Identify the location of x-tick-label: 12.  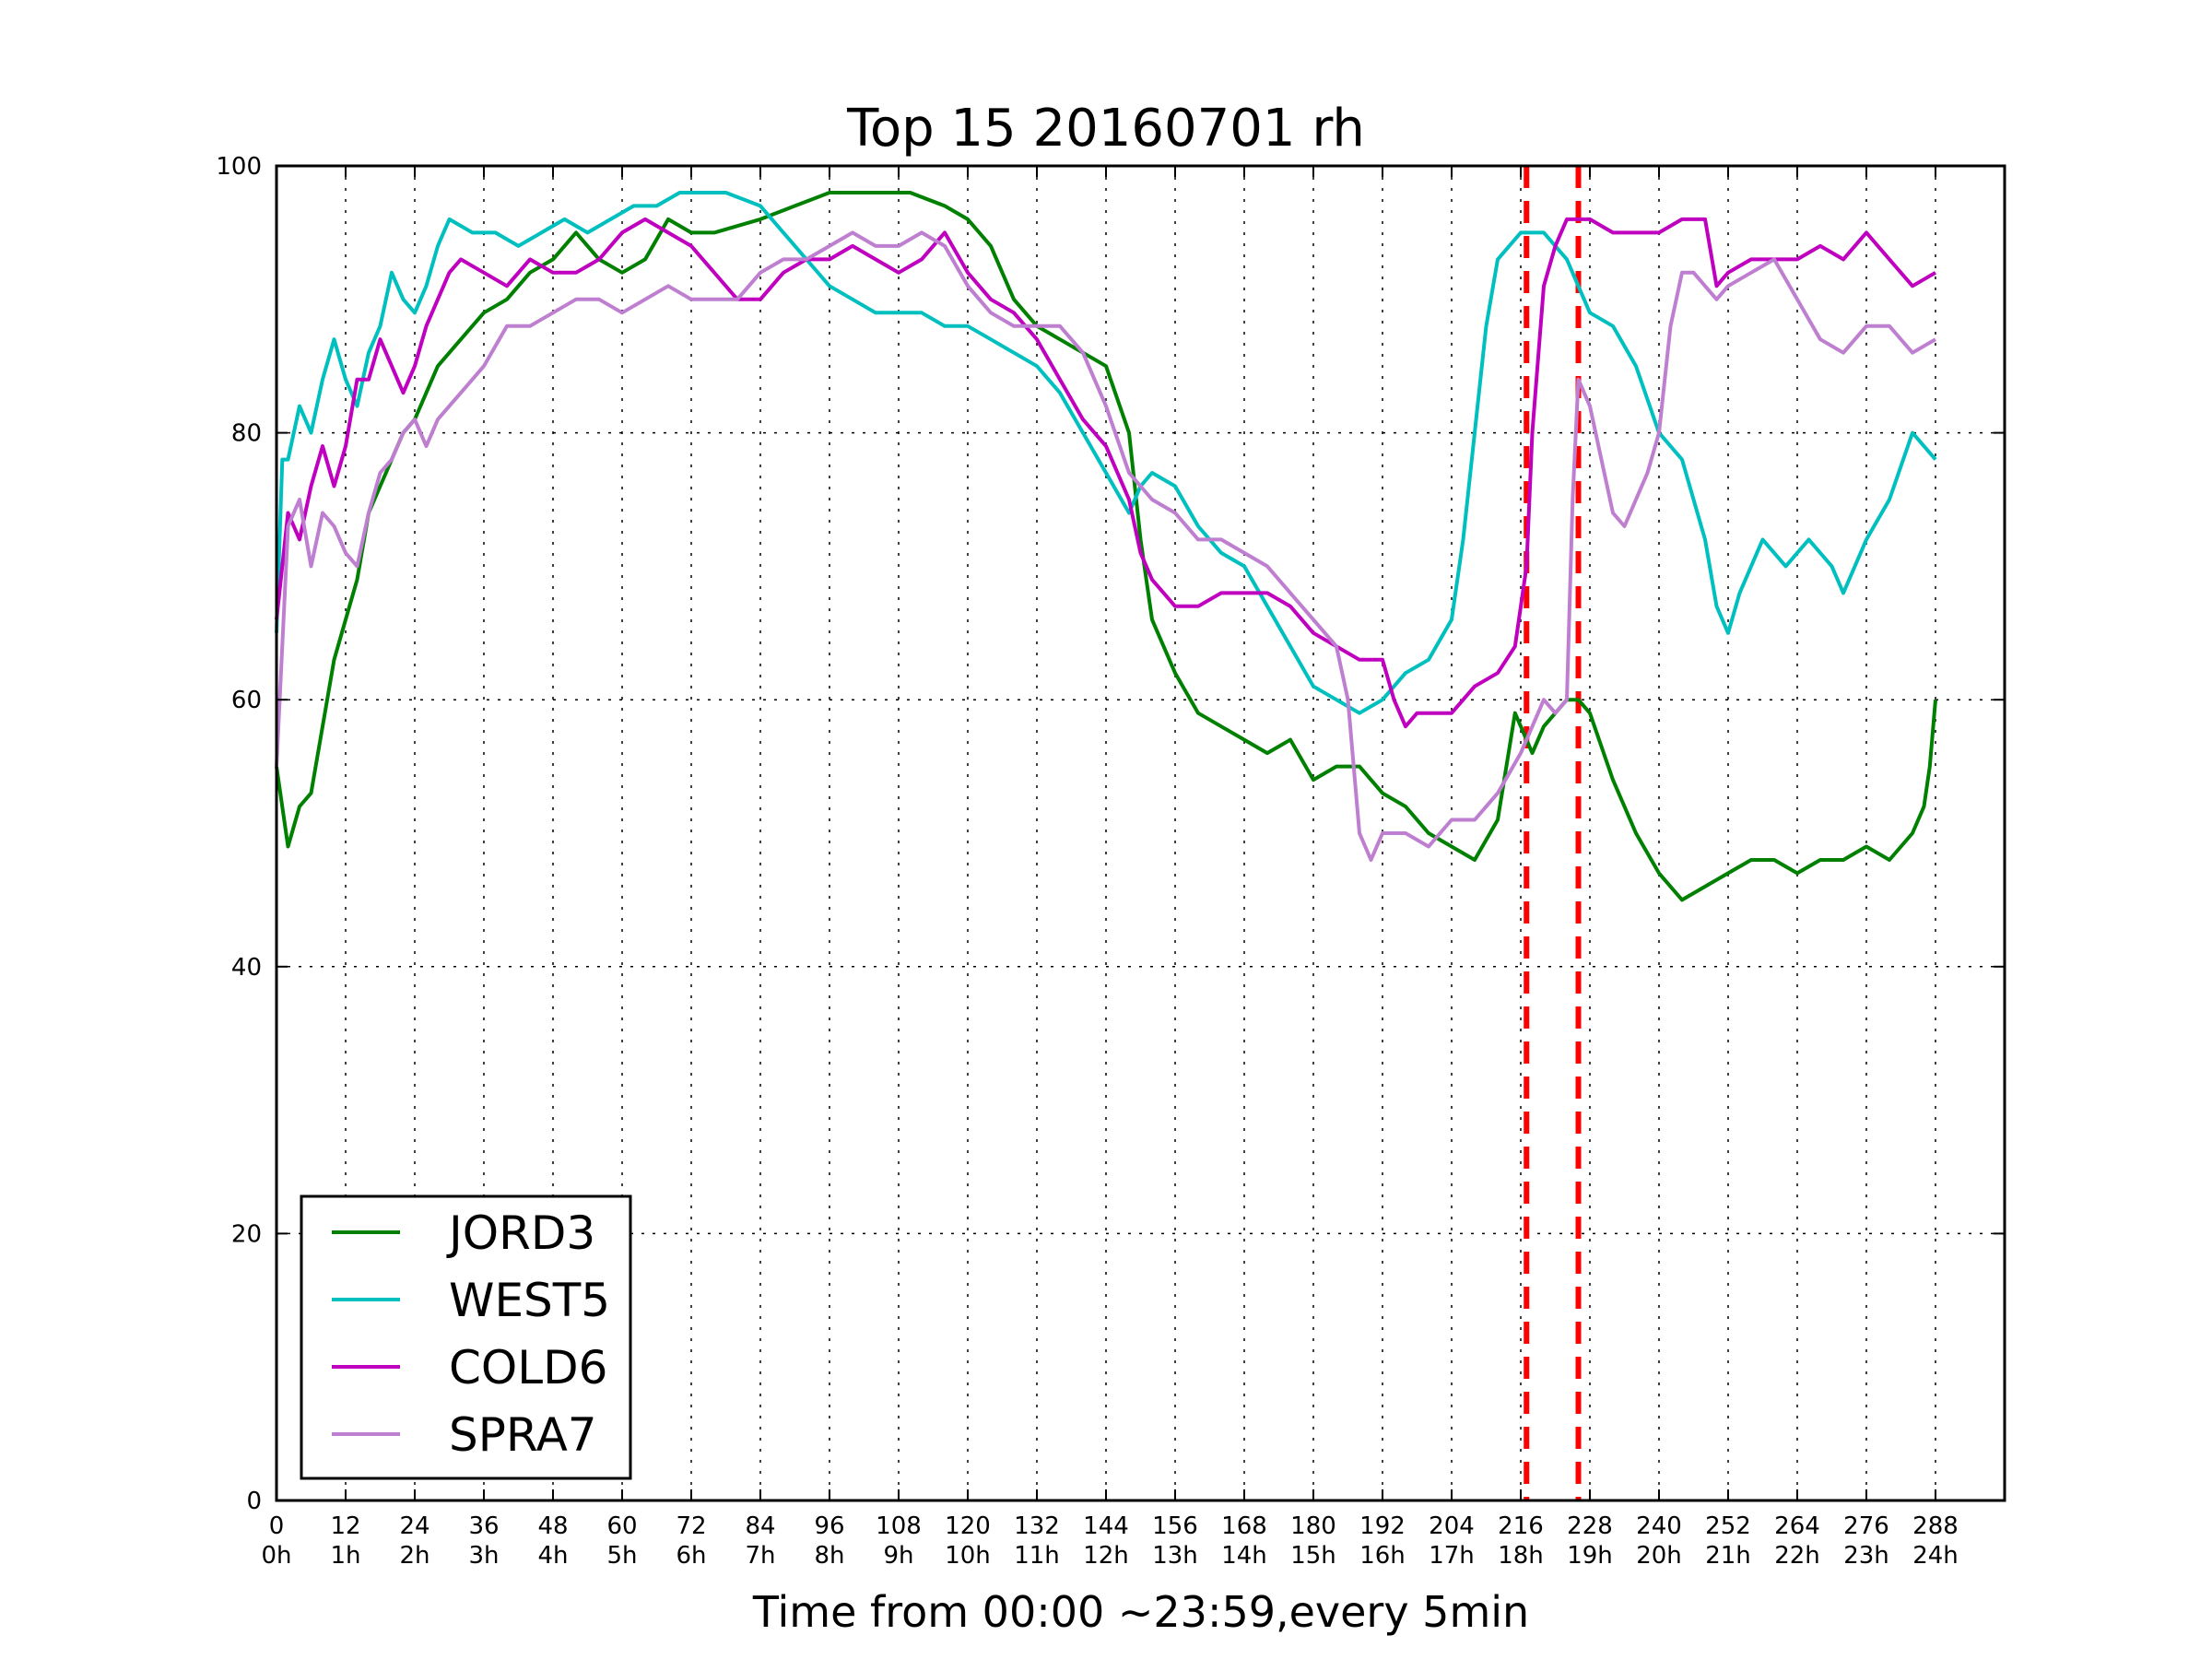
(345, 1526).